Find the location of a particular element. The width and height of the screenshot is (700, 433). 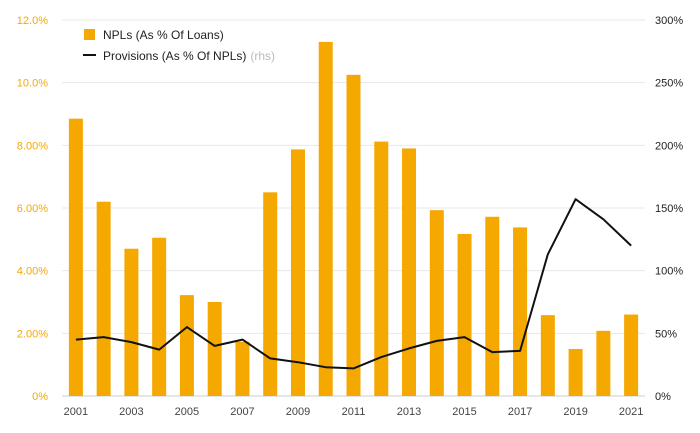

left-tick-label: 10.0% is located at coordinates (32, 84).